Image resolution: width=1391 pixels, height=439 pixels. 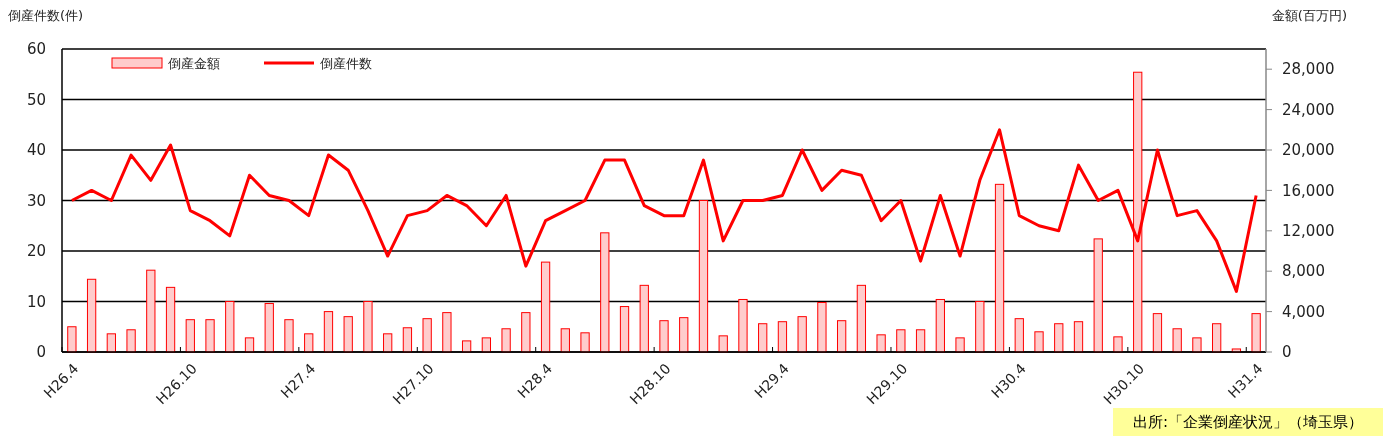 I want to click on y2-tick-label: 12,000, so click(x=1308, y=231).